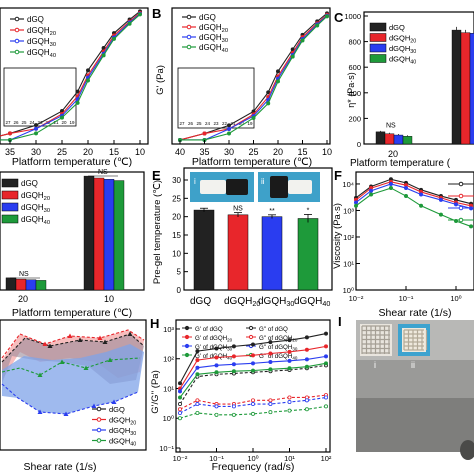  What do you see at coordinates (254, 78) in the screenshot?
I see `b-line-dgqh40` at bounding box center [254, 78].